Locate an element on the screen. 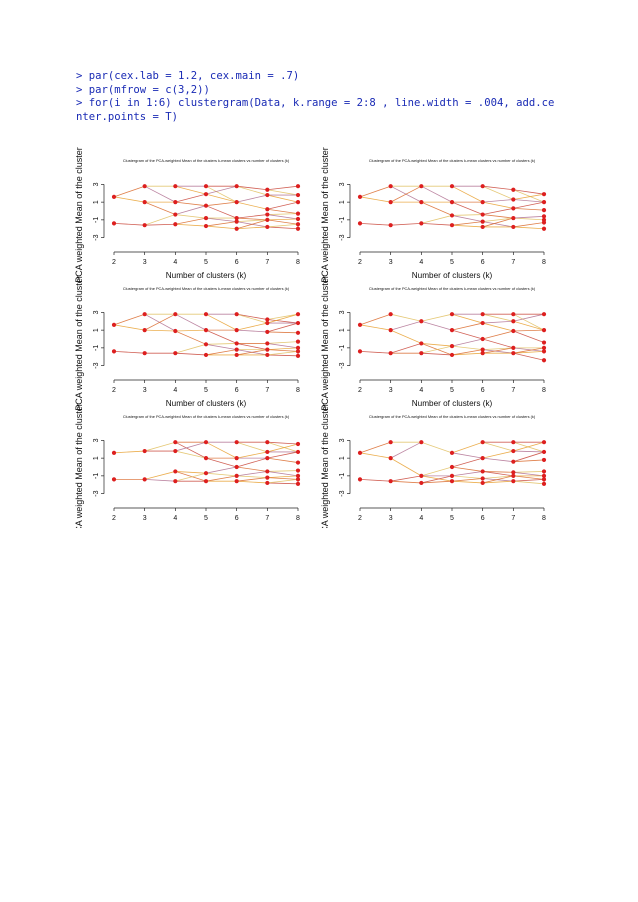 The image size is (638, 902). x-tick-label: 4 is located at coordinates (421, 518).